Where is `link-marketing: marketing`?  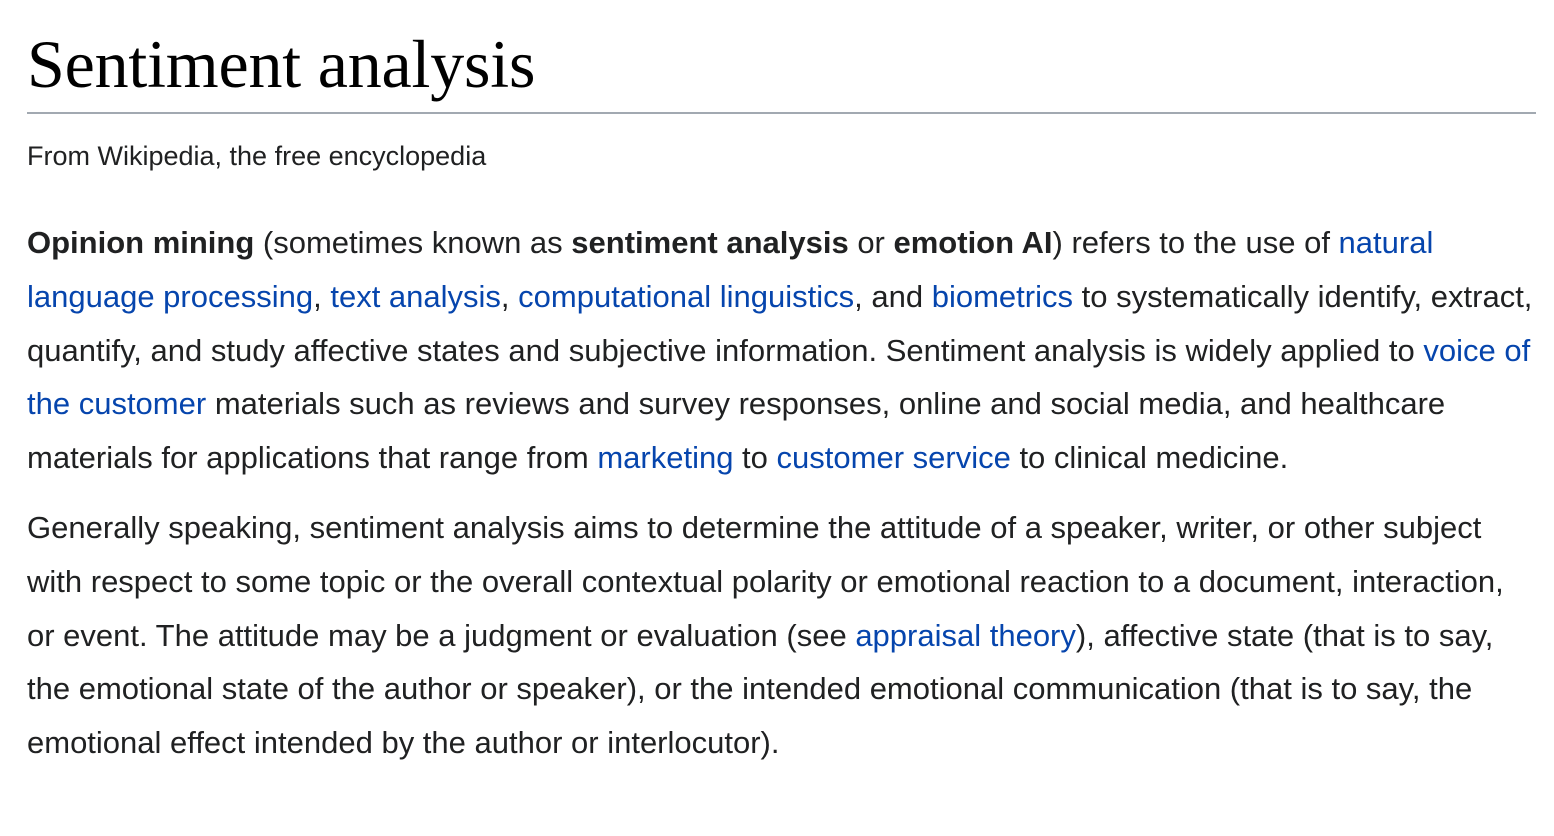 link-marketing: marketing is located at coordinates (665, 458).